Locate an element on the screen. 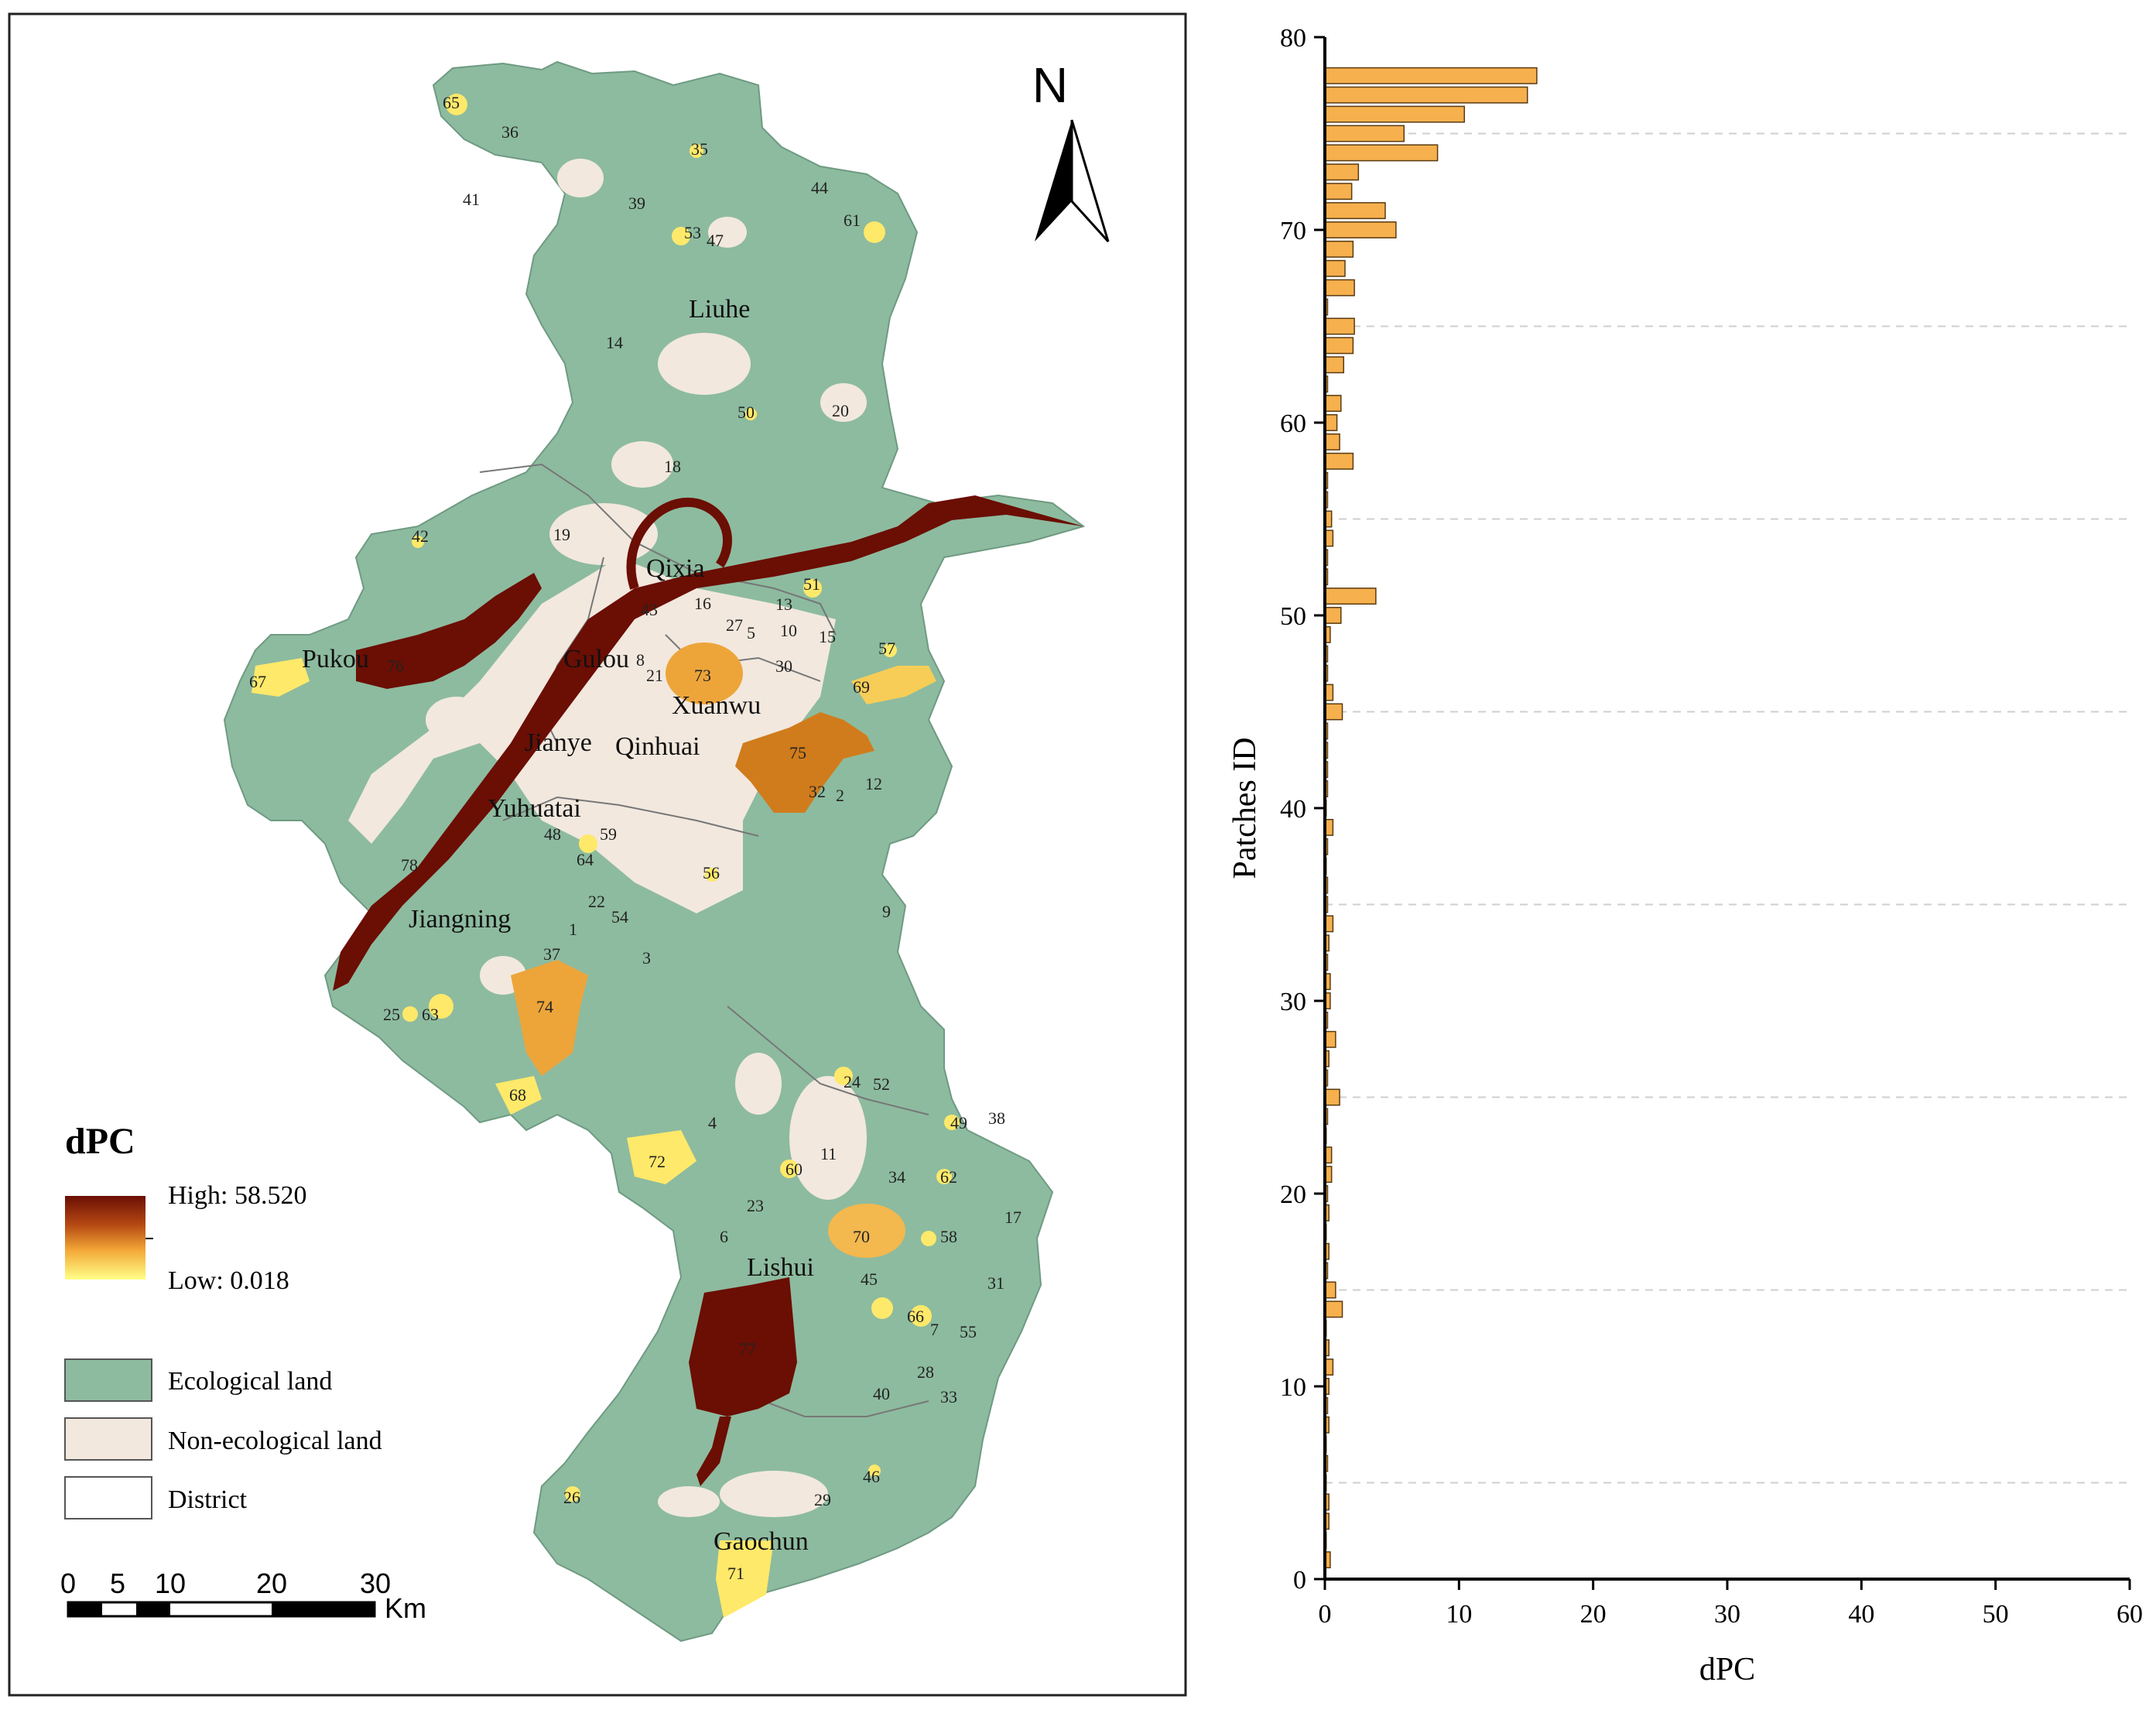  north-arrow: N is located at coordinates (1071, 150).